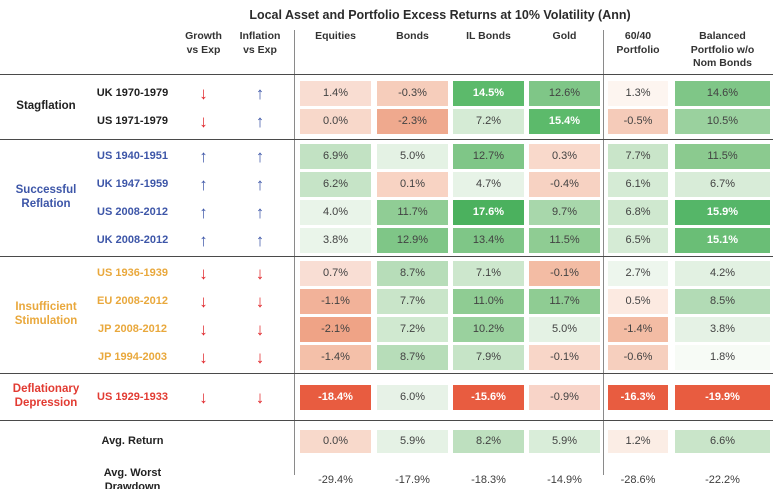 Image resolution: width=773 pixels, height=489 pixels. What do you see at coordinates (638, 184) in the screenshot?
I see `value-cell: 6.1%` at bounding box center [638, 184].